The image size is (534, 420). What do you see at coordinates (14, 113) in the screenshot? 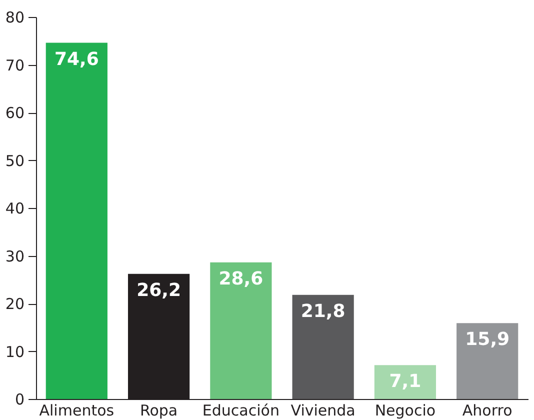
I see `y-tick-label: 60` at bounding box center [14, 113].